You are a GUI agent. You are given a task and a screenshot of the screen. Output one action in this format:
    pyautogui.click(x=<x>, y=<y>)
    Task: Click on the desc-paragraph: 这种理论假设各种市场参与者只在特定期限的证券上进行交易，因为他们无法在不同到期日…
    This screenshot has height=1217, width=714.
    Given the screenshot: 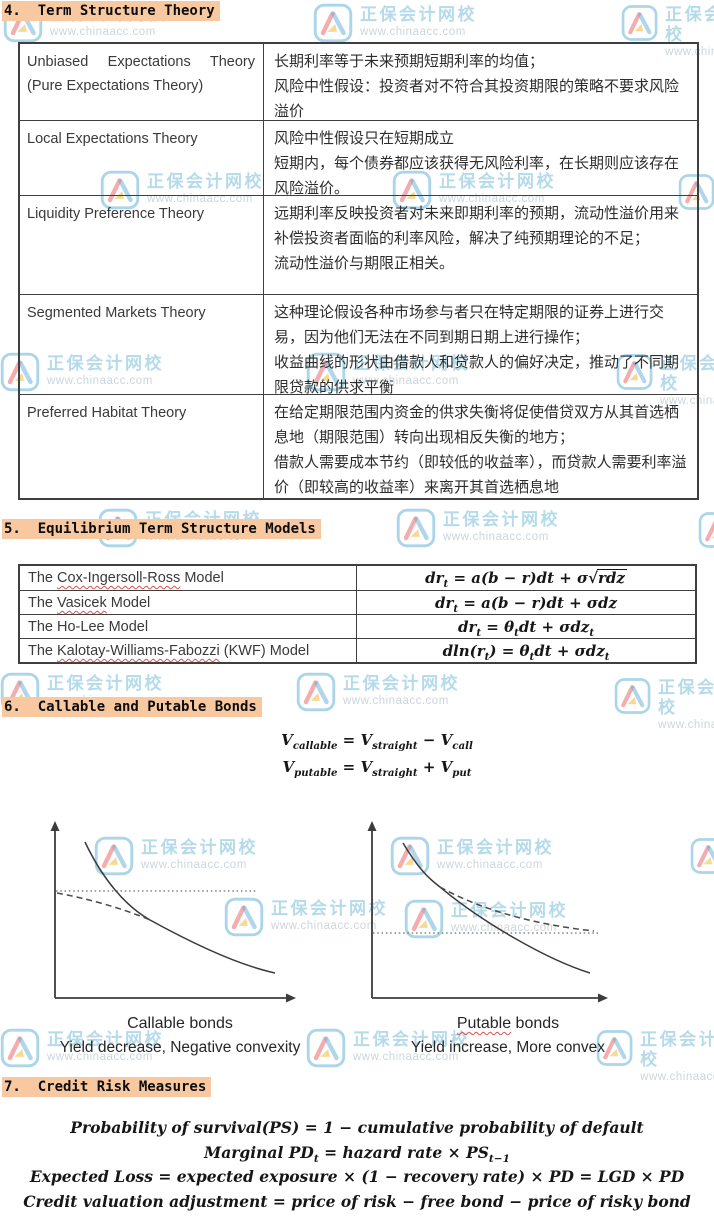 What is the action you would take?
    pyautogui.click(x=469, y=325)
    